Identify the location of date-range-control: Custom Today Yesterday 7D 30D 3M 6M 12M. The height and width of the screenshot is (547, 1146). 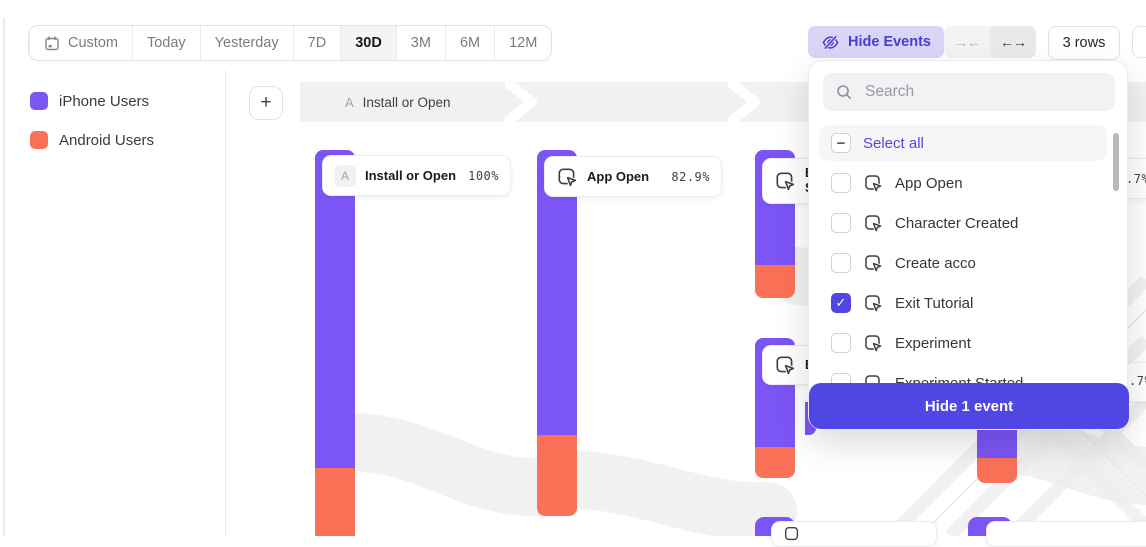
(290, 43).